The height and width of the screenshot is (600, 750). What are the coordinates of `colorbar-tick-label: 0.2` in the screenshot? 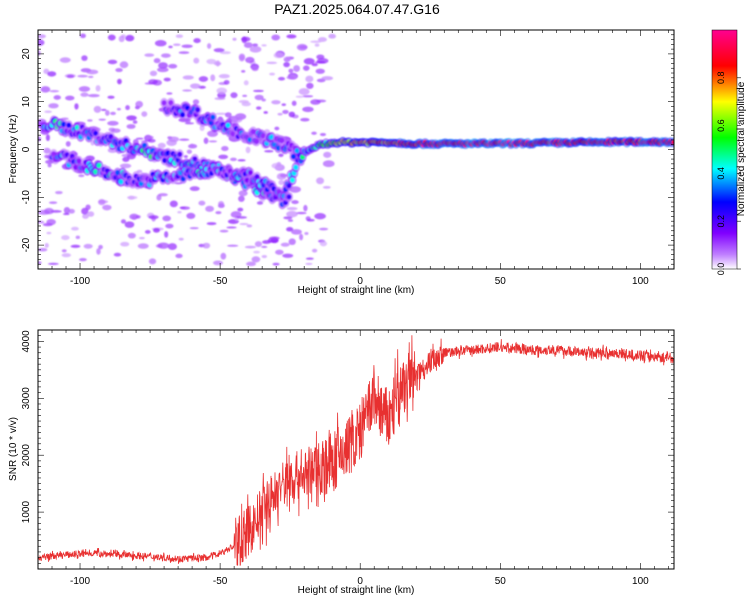 It's located at (721, 221).